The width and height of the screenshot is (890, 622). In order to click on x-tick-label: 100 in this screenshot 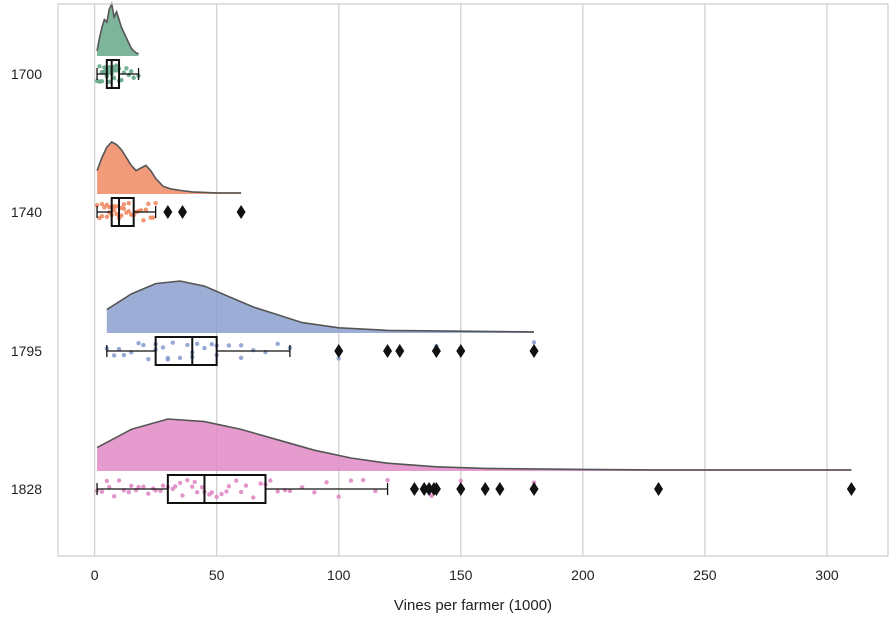, I will do `click(339, 575)`.